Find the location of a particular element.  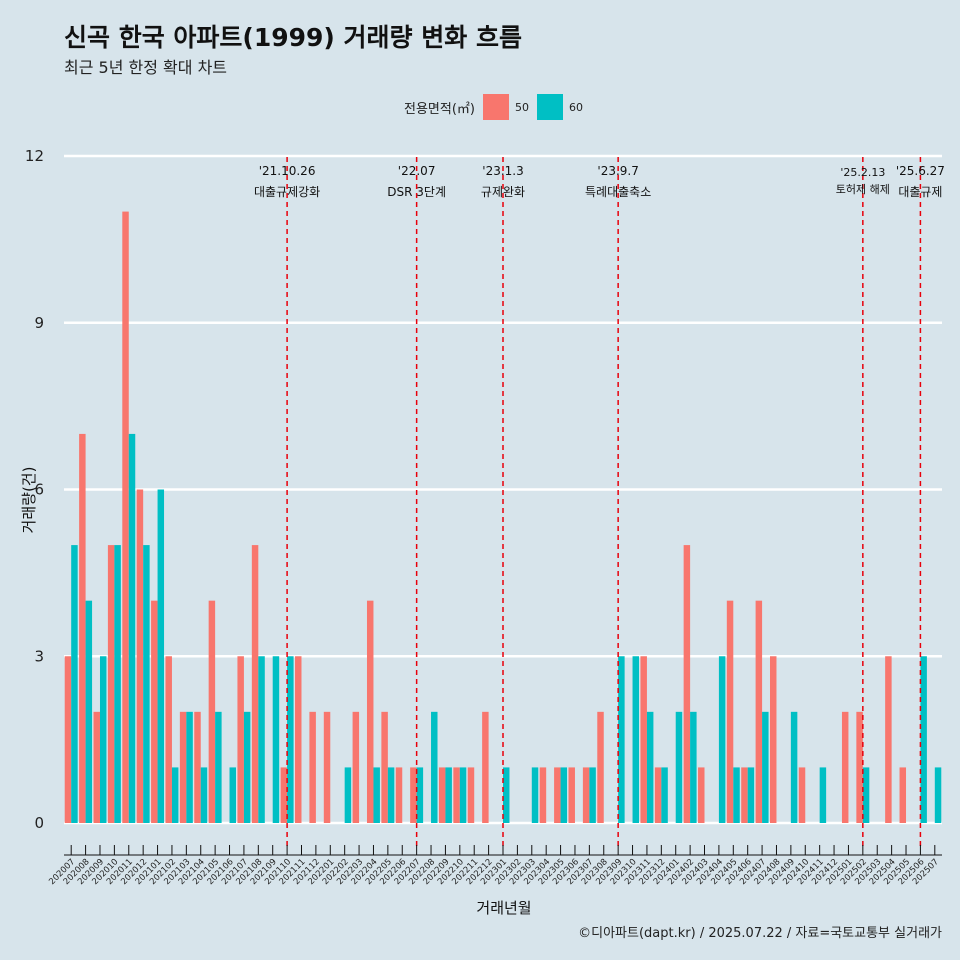

legend-label-50: 50 is located at coordinates (521, 107).